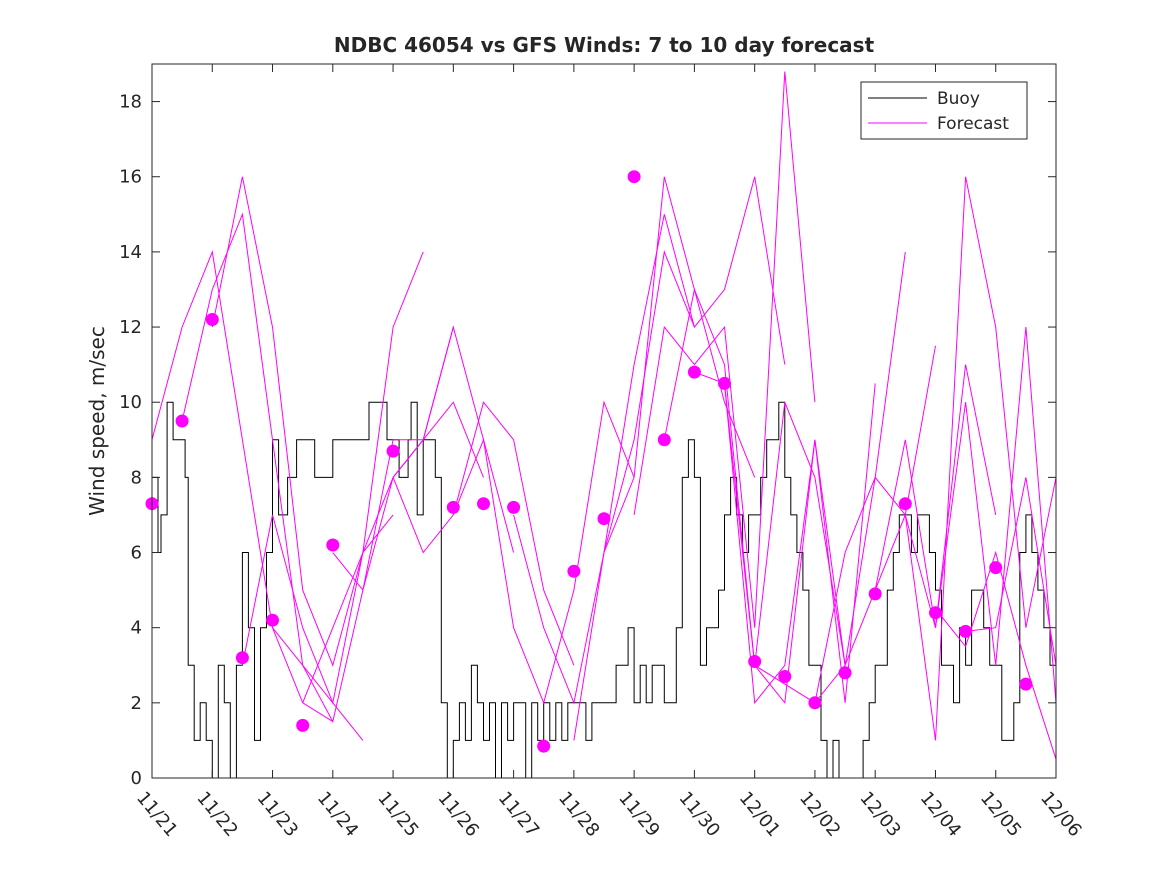  I want to click on y-tick-label: 8, so click(136, 477).